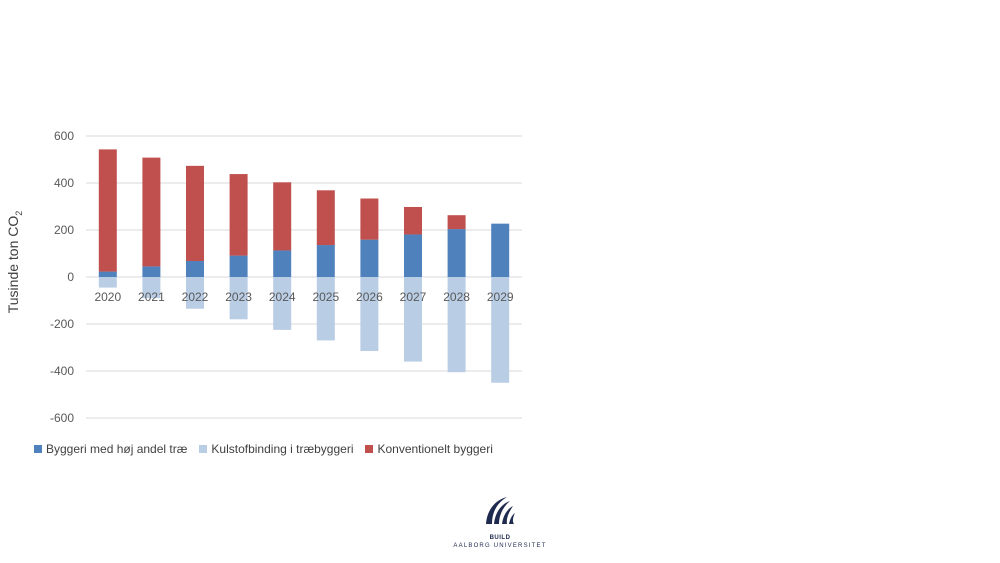  I want to click on x-tick-label: 2026, so click(369, 297).